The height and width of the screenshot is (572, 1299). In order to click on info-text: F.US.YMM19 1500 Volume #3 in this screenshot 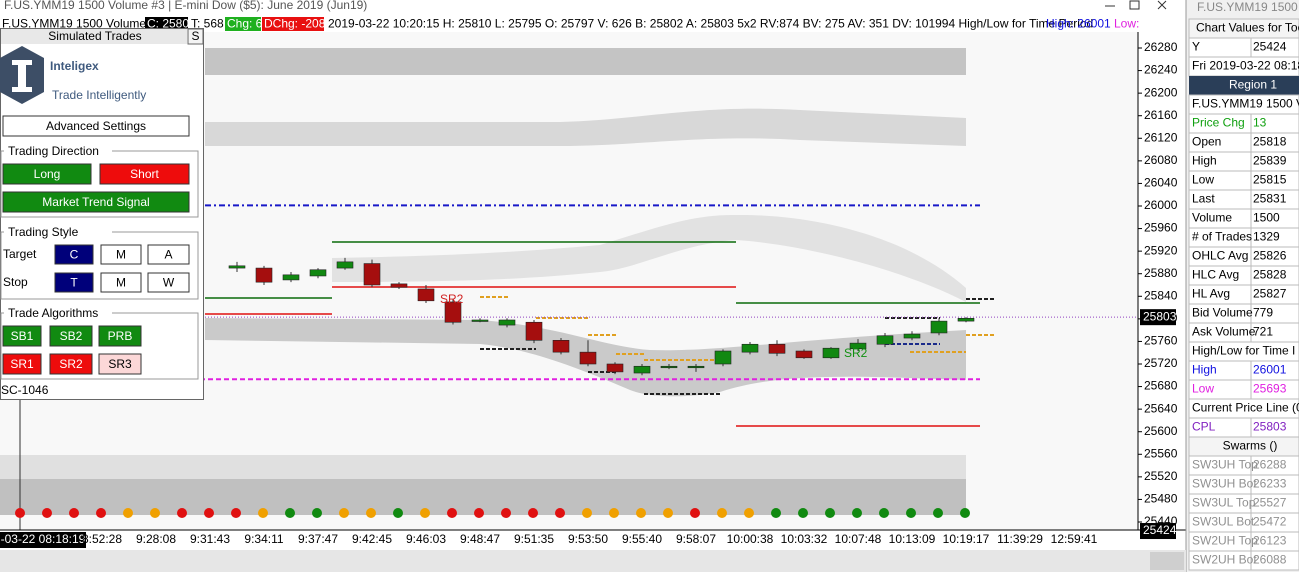, I will do `click(82, 24)`.